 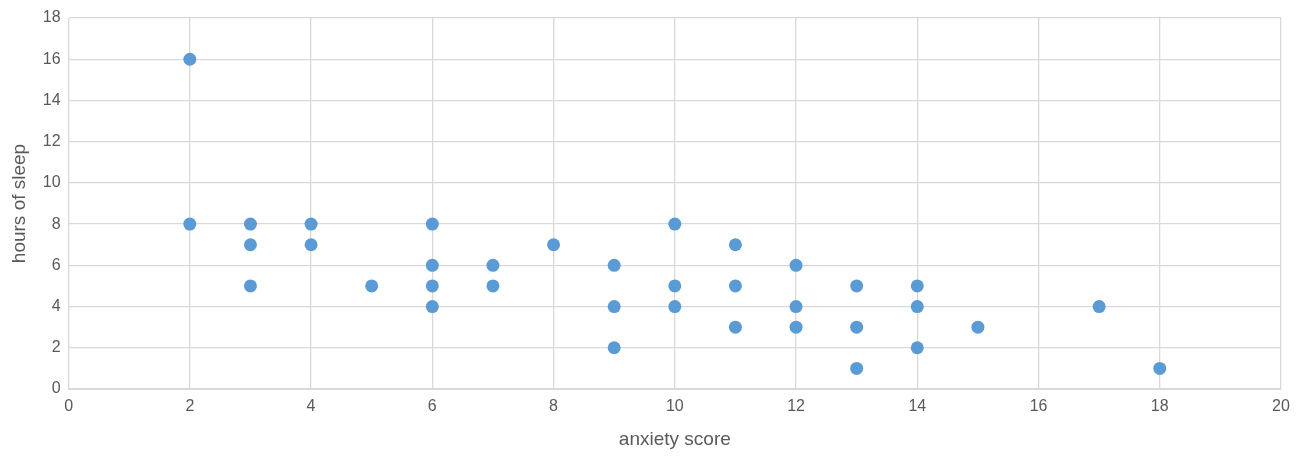 What do you see at coordinates (917, 406) in the screenshot?
I see `x-tick-label: 14` at bounding box center [917, 406].